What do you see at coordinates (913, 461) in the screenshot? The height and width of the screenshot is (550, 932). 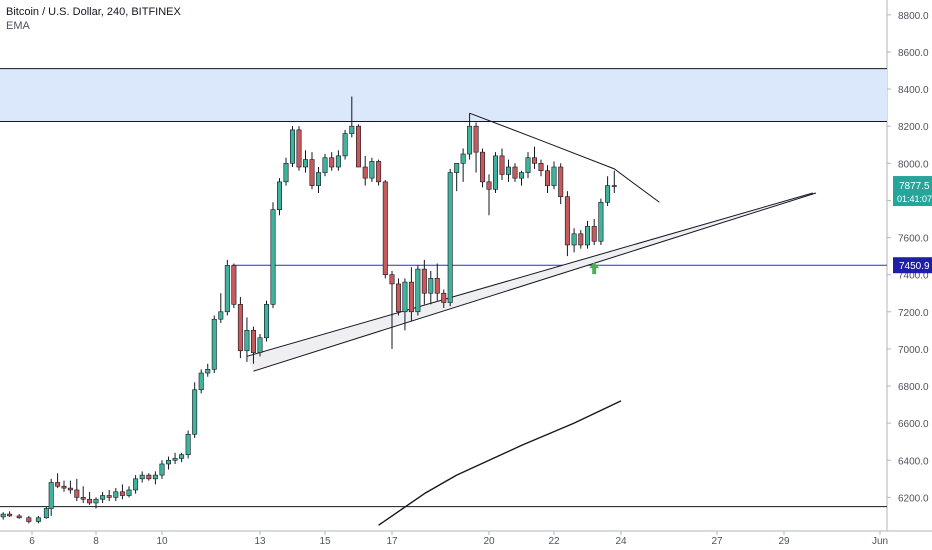 I see `price-tick-label: 6400.0` at bounding box center [913, 461].